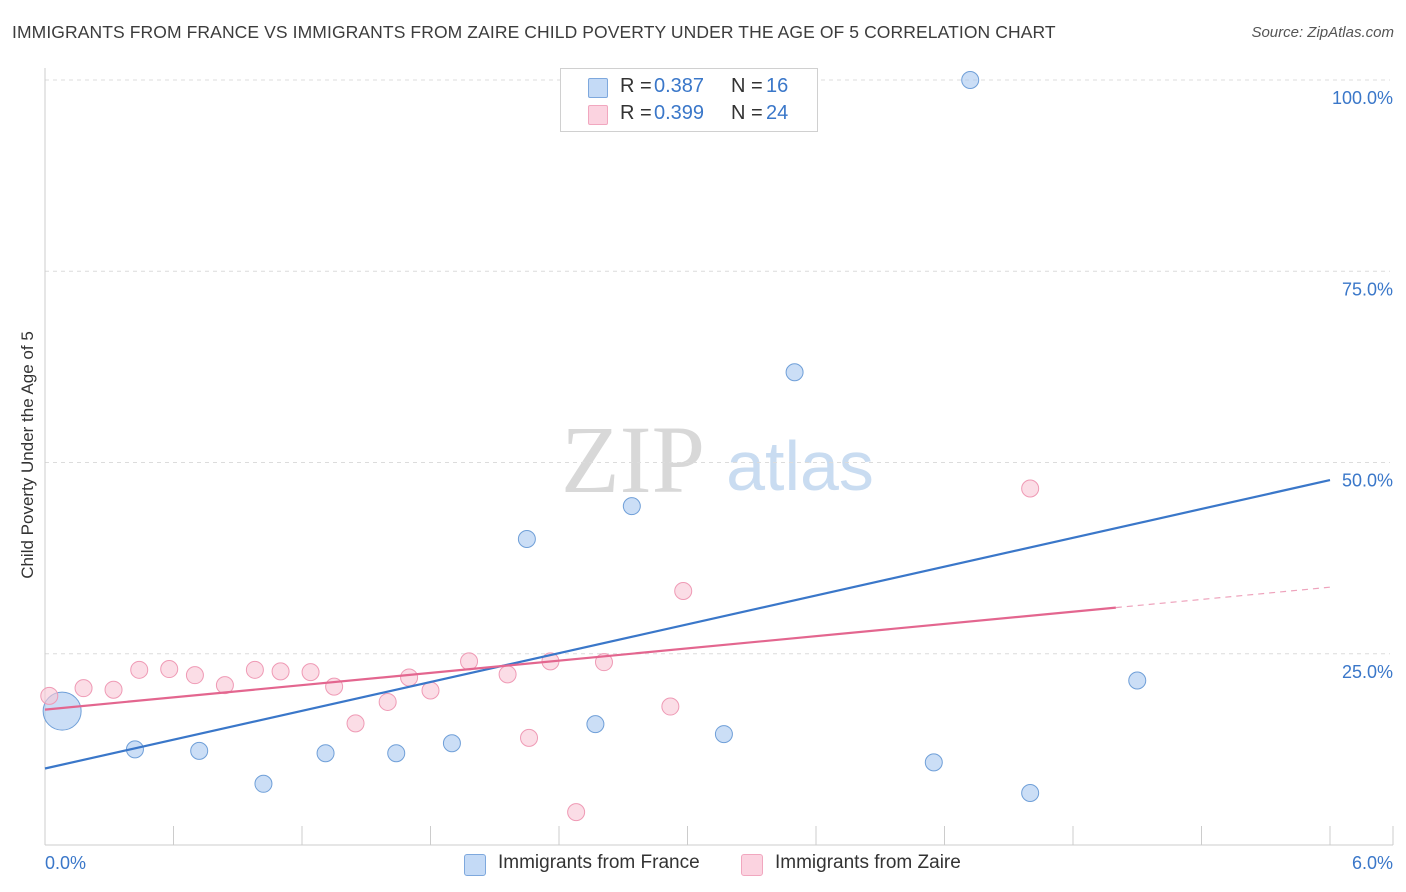 The image size is (1406, 892). What do you see at coordinates (679, 113) in the screenshot?
I see `legend-r-value-zaire: 0.399` at bounding box center [679, 113].